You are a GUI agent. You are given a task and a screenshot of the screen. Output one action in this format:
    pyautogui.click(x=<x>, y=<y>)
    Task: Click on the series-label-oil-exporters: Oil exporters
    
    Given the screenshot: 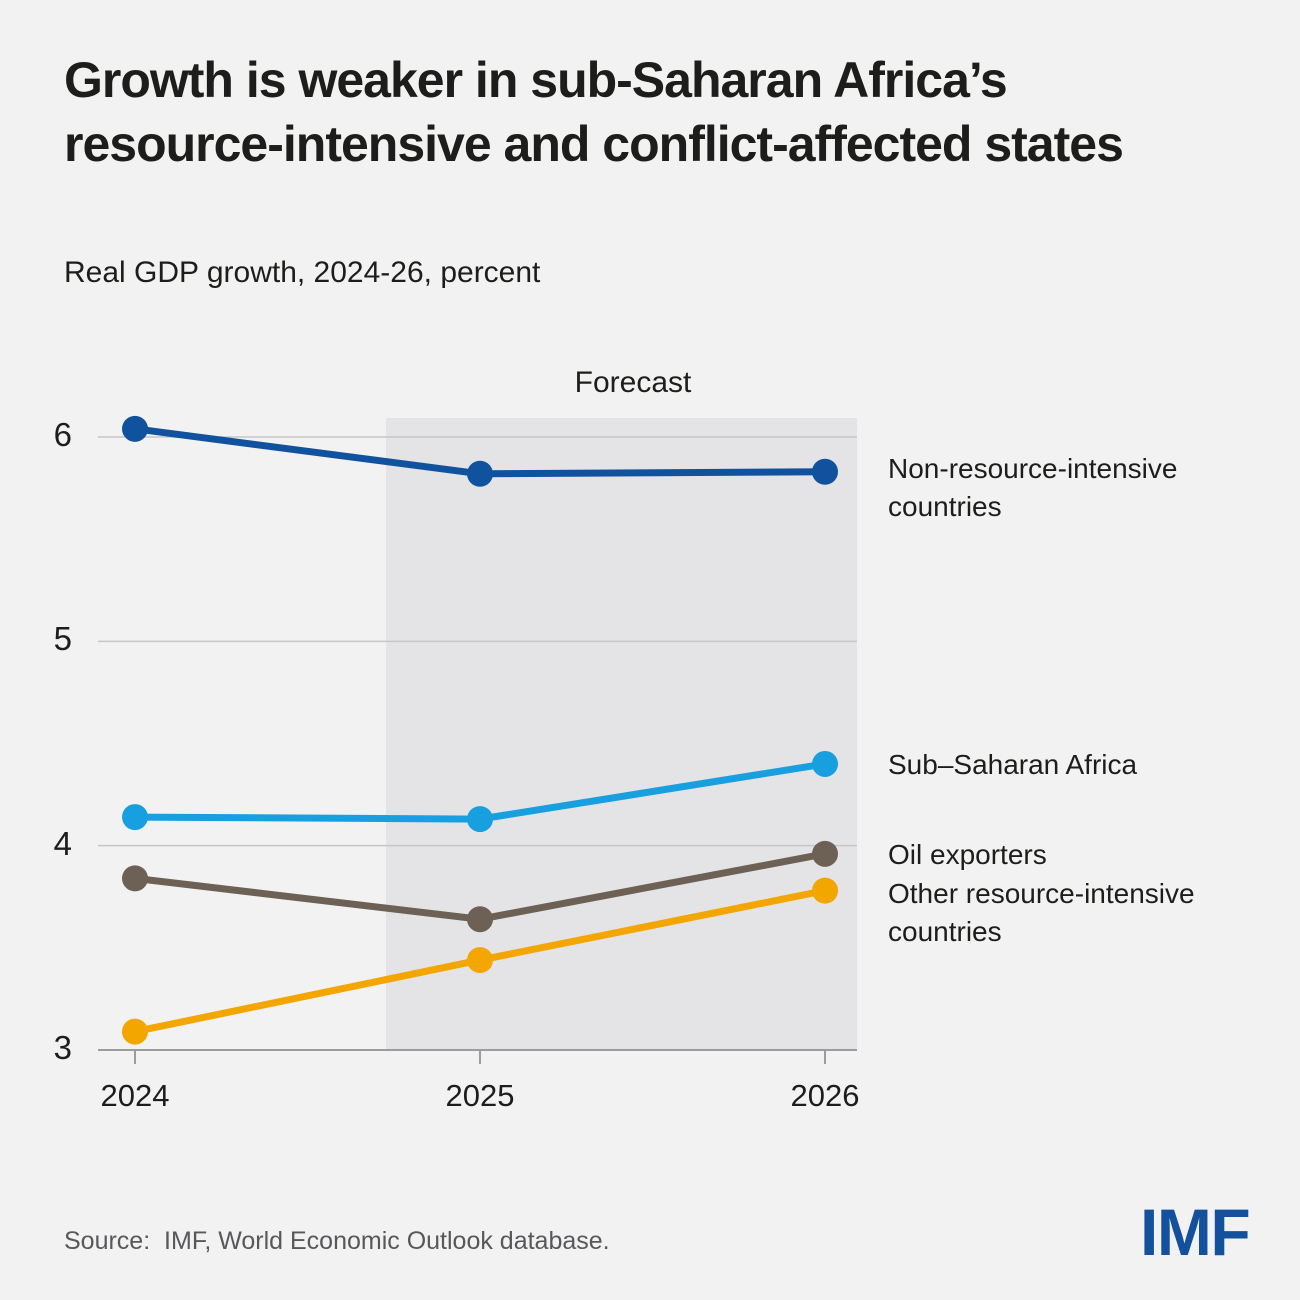 What is the action you would take?
    pyautogui.click(x=967, y=854)
    